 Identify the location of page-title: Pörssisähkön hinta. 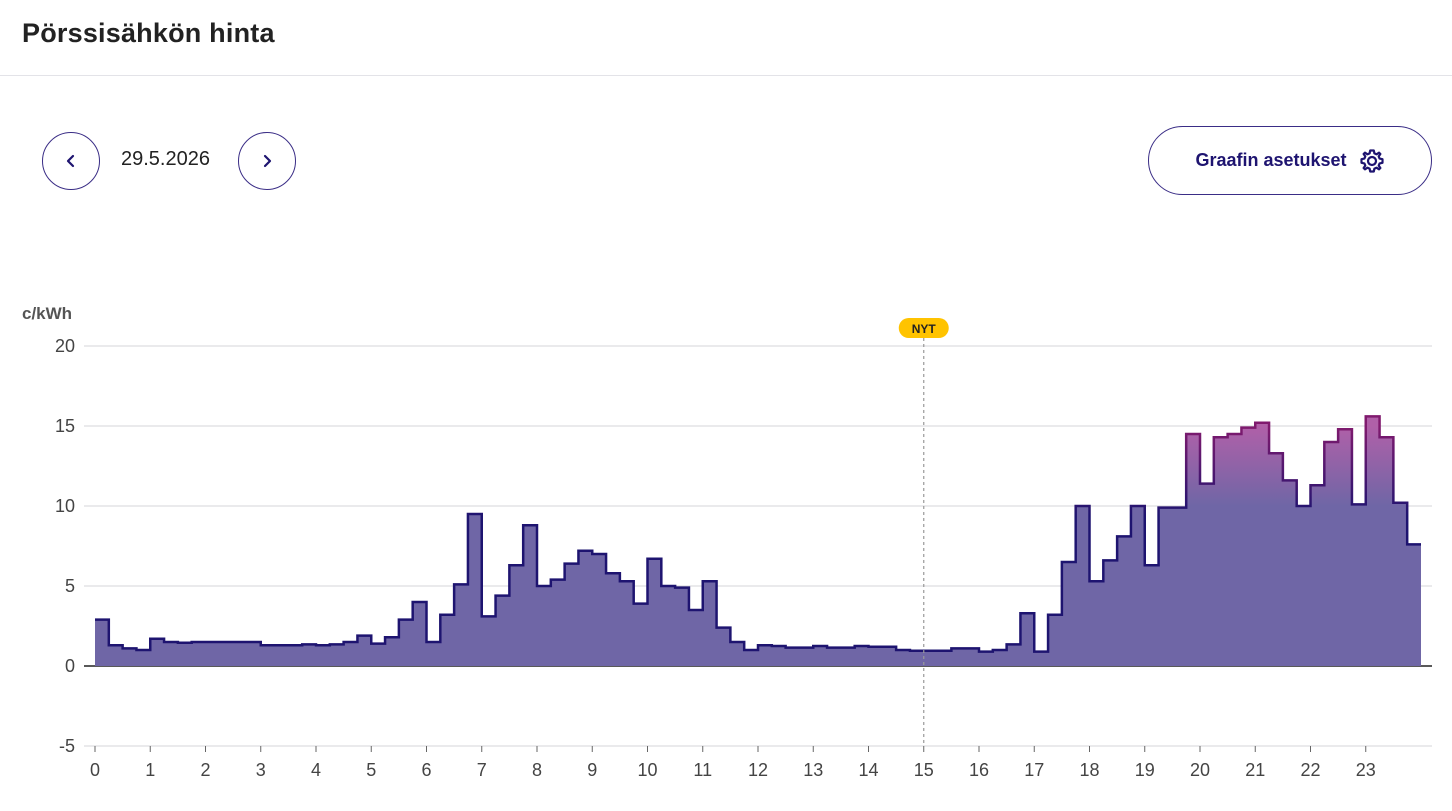
(148, 33).